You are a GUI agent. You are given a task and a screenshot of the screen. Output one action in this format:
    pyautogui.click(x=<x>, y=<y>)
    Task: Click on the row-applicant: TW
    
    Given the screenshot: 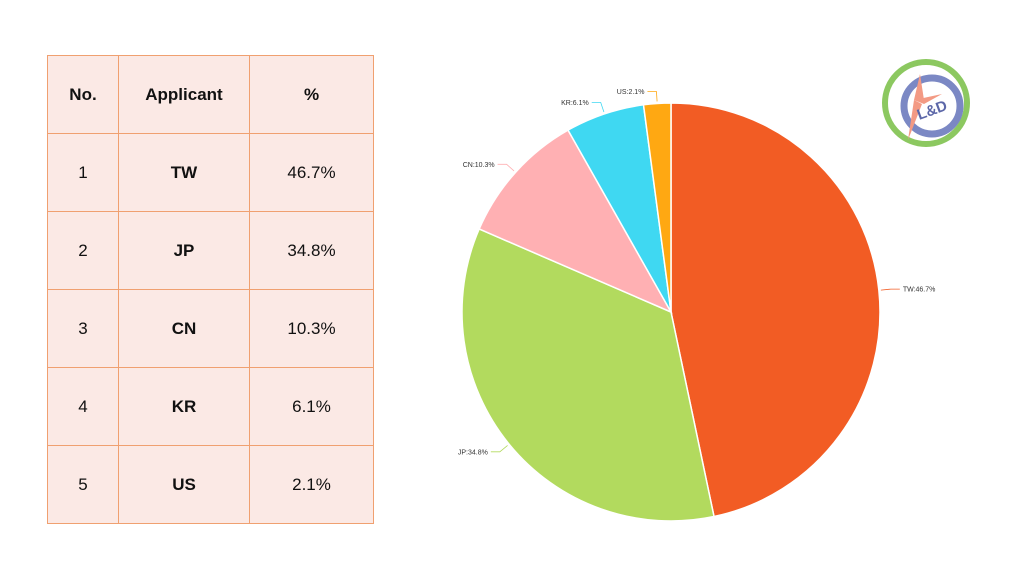 What is the action you would take?
    pyautogui.click(x=184, y=172)
    